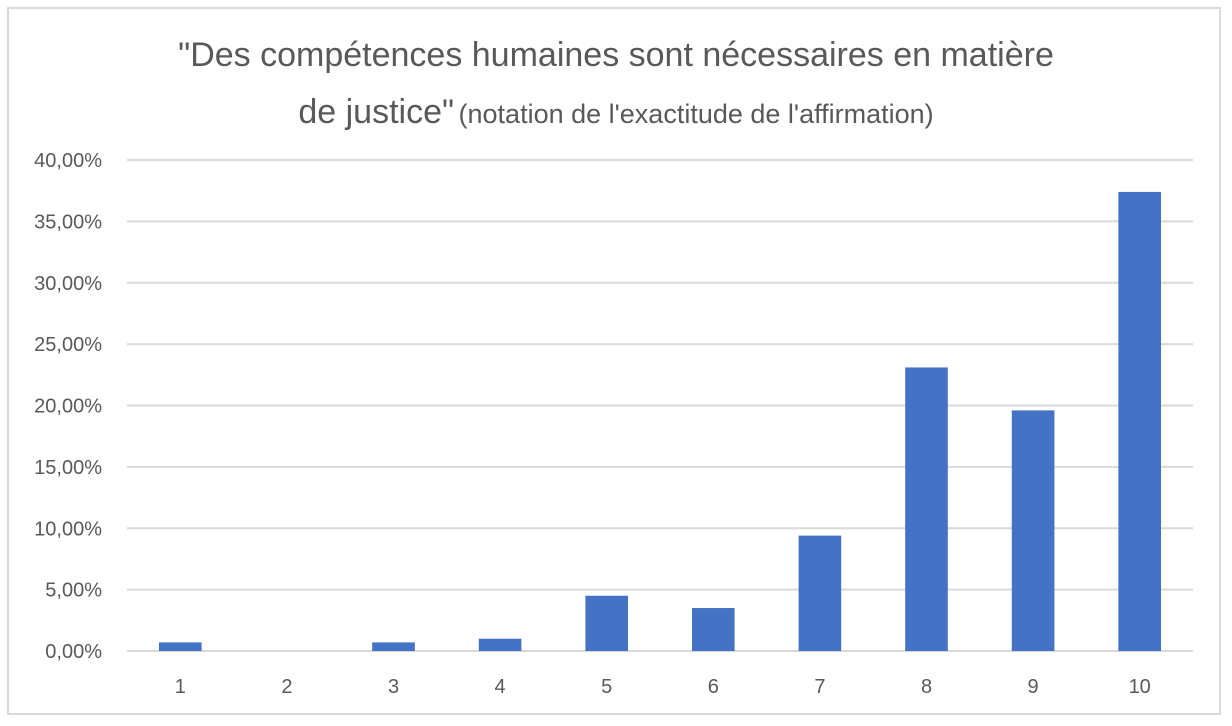 This screenshot has height=726, width=1232. What do you see at coordinates (73, 591) in the screenshot?
I see `y-tick-label-1: 5,00%` at bounding box center [73, 591].